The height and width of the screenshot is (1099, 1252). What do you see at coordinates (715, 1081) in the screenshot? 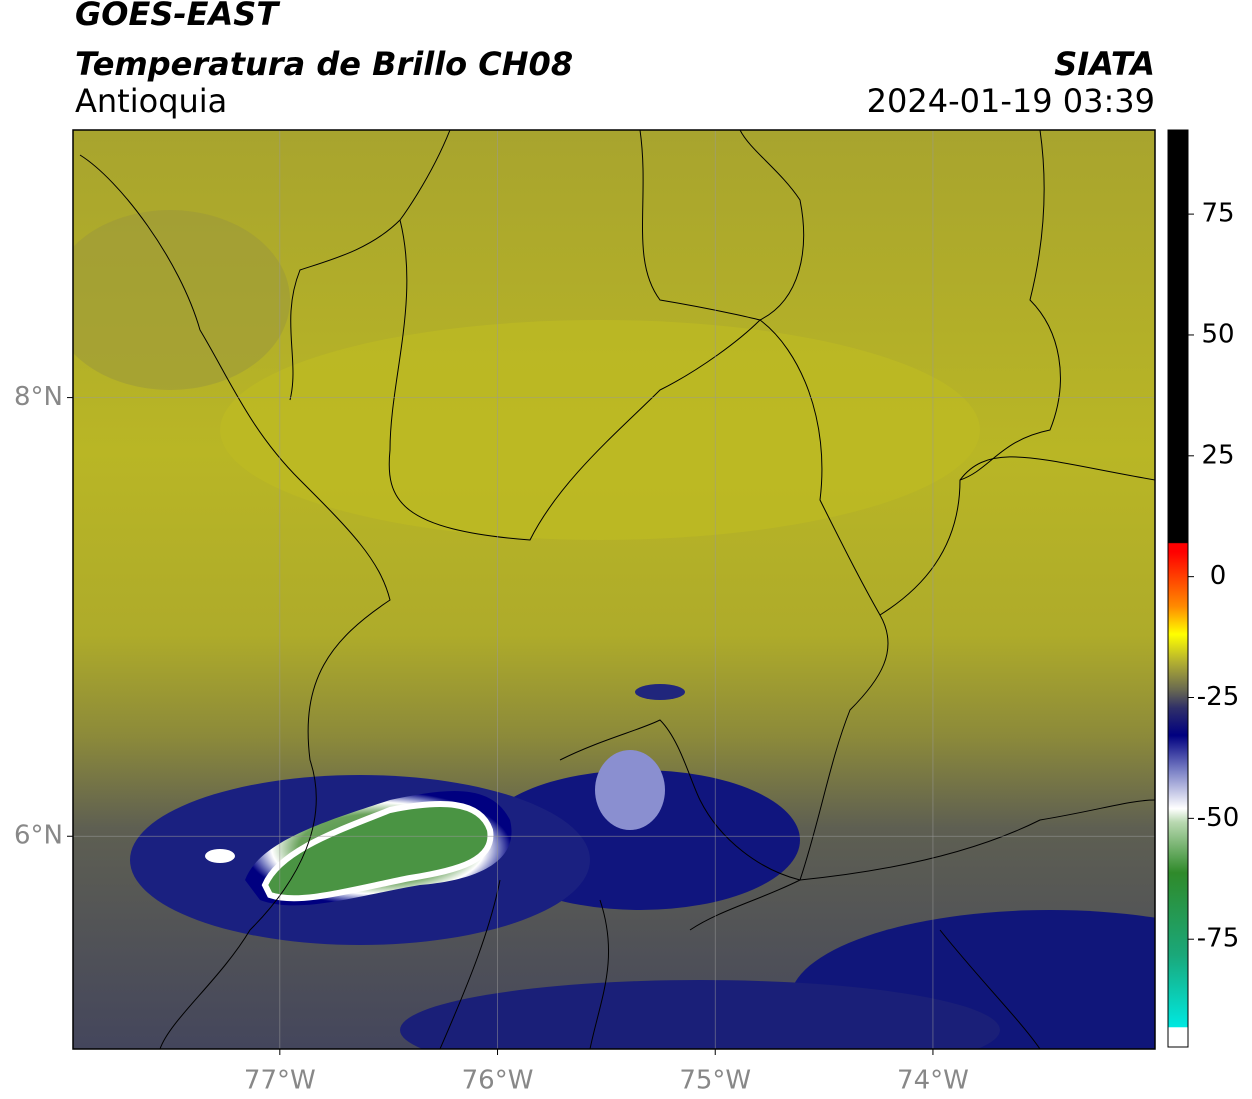
I see `x-tick-label: 75°W` at bounding box center [715, 1081].